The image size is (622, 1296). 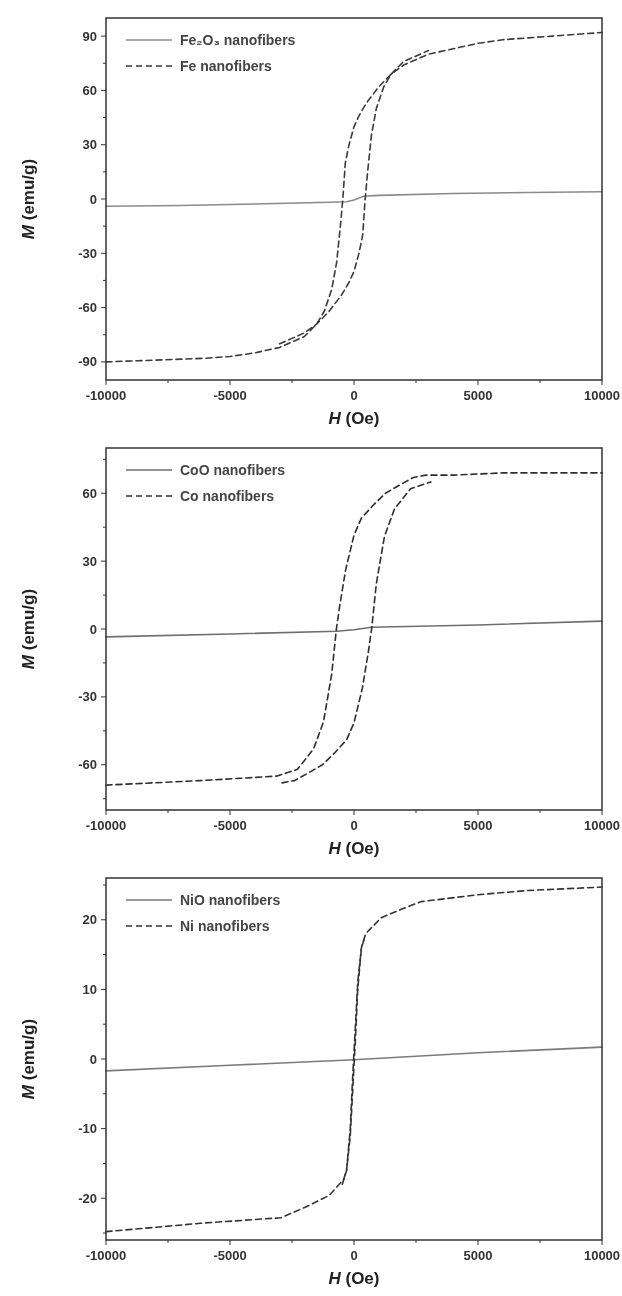 What do you see at coordinates (89, 36) in the screenshot?
I see `y-tick-label: 90` at bounding box center [89, 36].